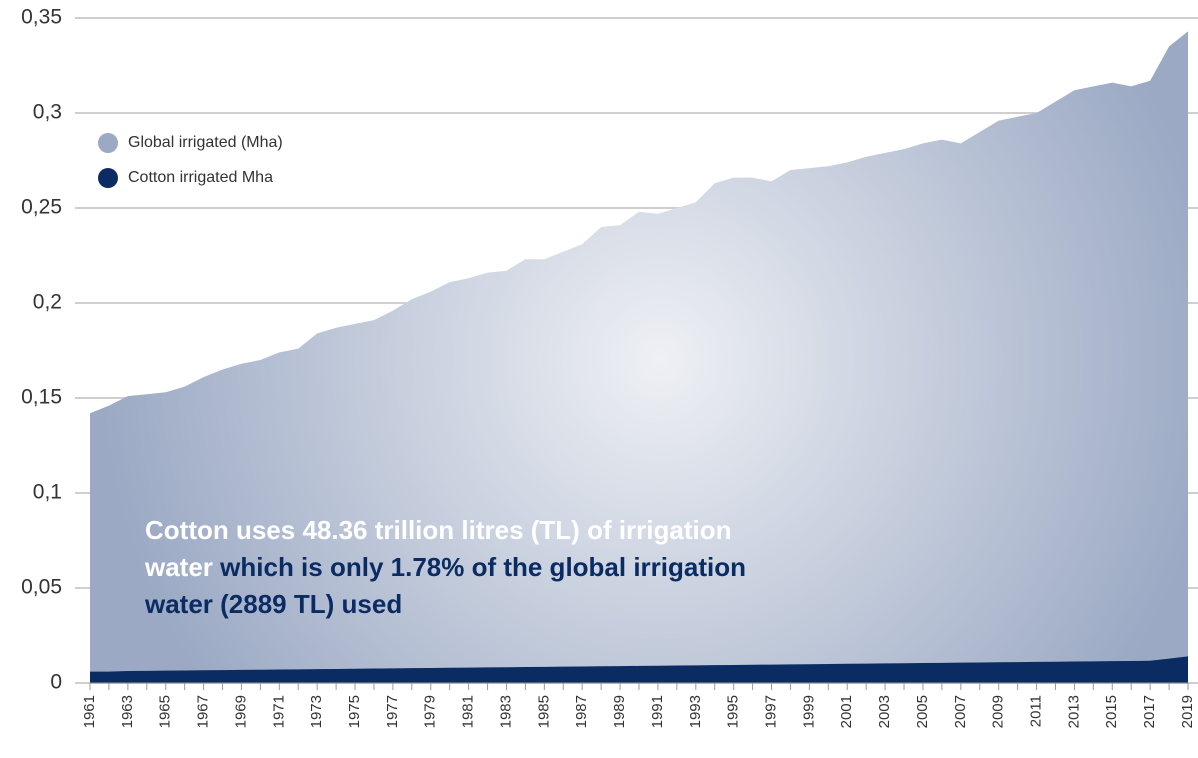 This screenshot has height=758, width=1198. Describe the element at coordinates (41, 397) in the screenshot. I see `y-tick-label: 0,15` at that location.